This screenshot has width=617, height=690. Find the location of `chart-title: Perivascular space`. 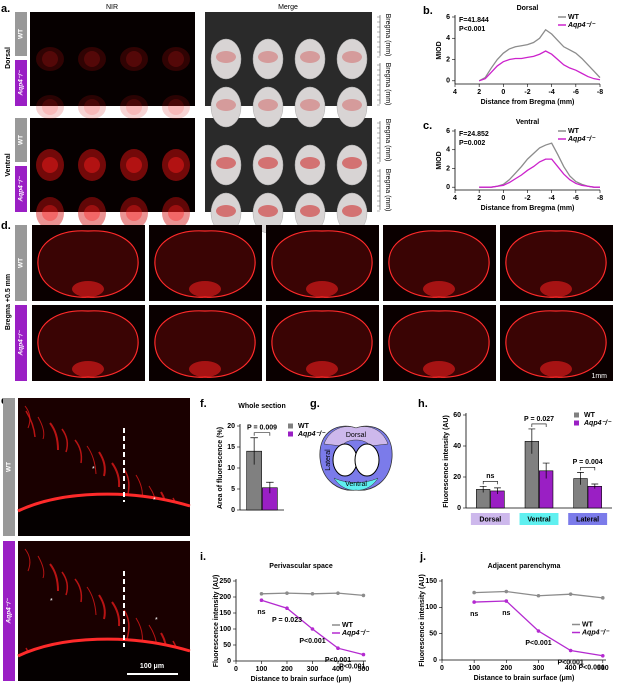

chart-title: Perivascular space is located at coordinates (301, 566).